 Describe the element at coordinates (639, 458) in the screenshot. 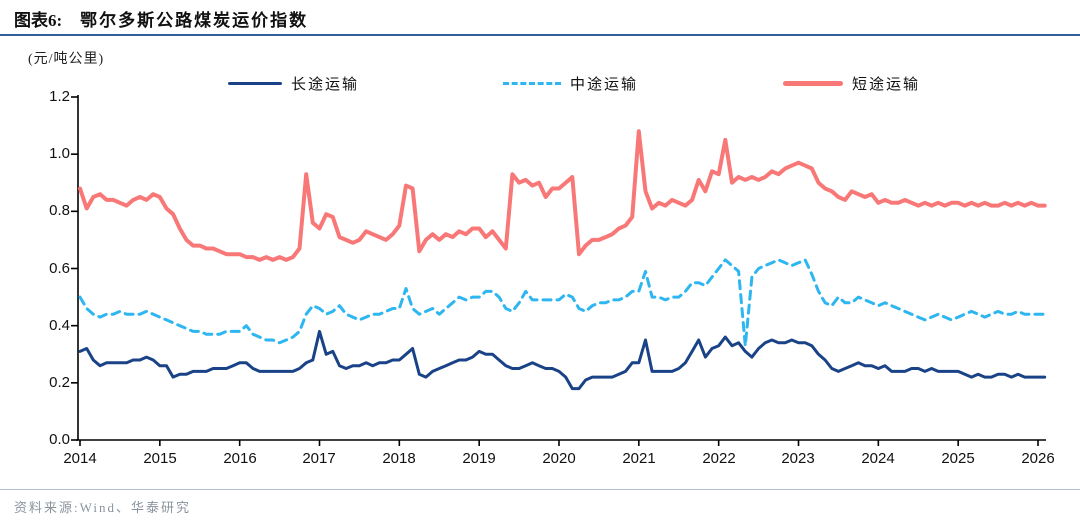

I see `x-tick-label: 2021` at that location.